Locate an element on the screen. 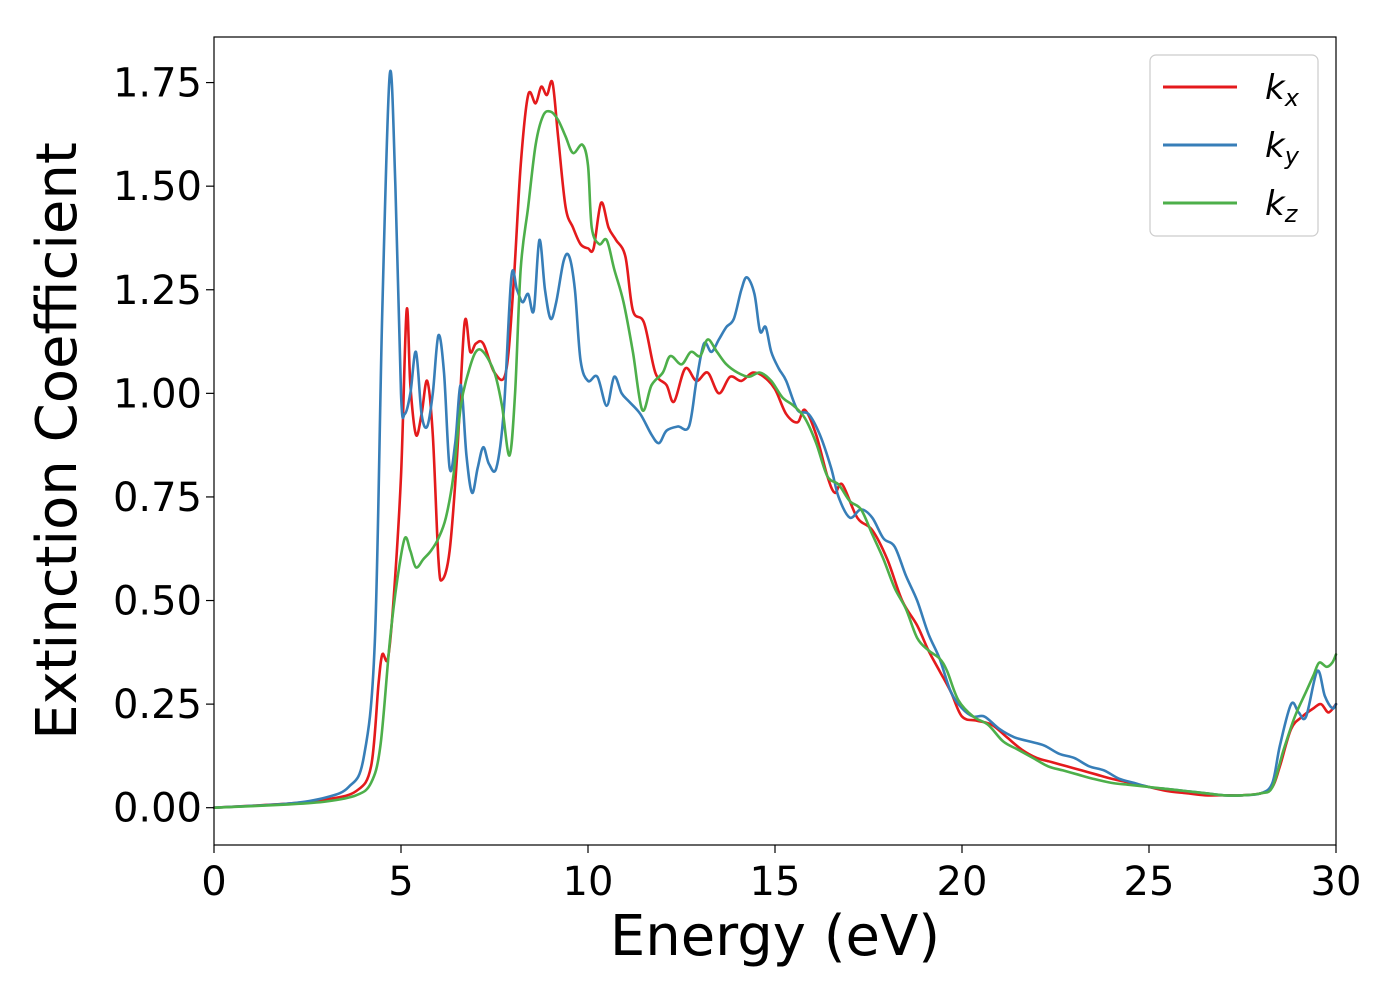 The width and height of the screenshot is (1400, 1000). x-tick-label: 10 is located at coordinates (588, 882).